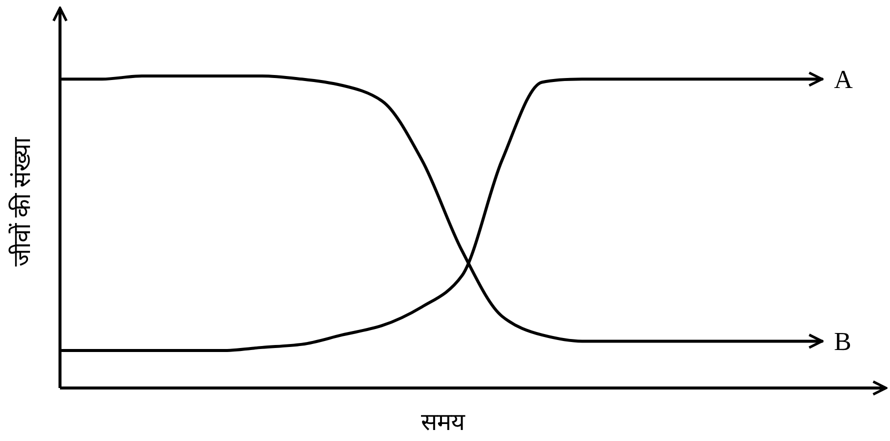 The width and height of the screenshot is (890, 441). Describe the element at coordinates (843, 341) in the screenshot. I see `series-label: B` at that location.